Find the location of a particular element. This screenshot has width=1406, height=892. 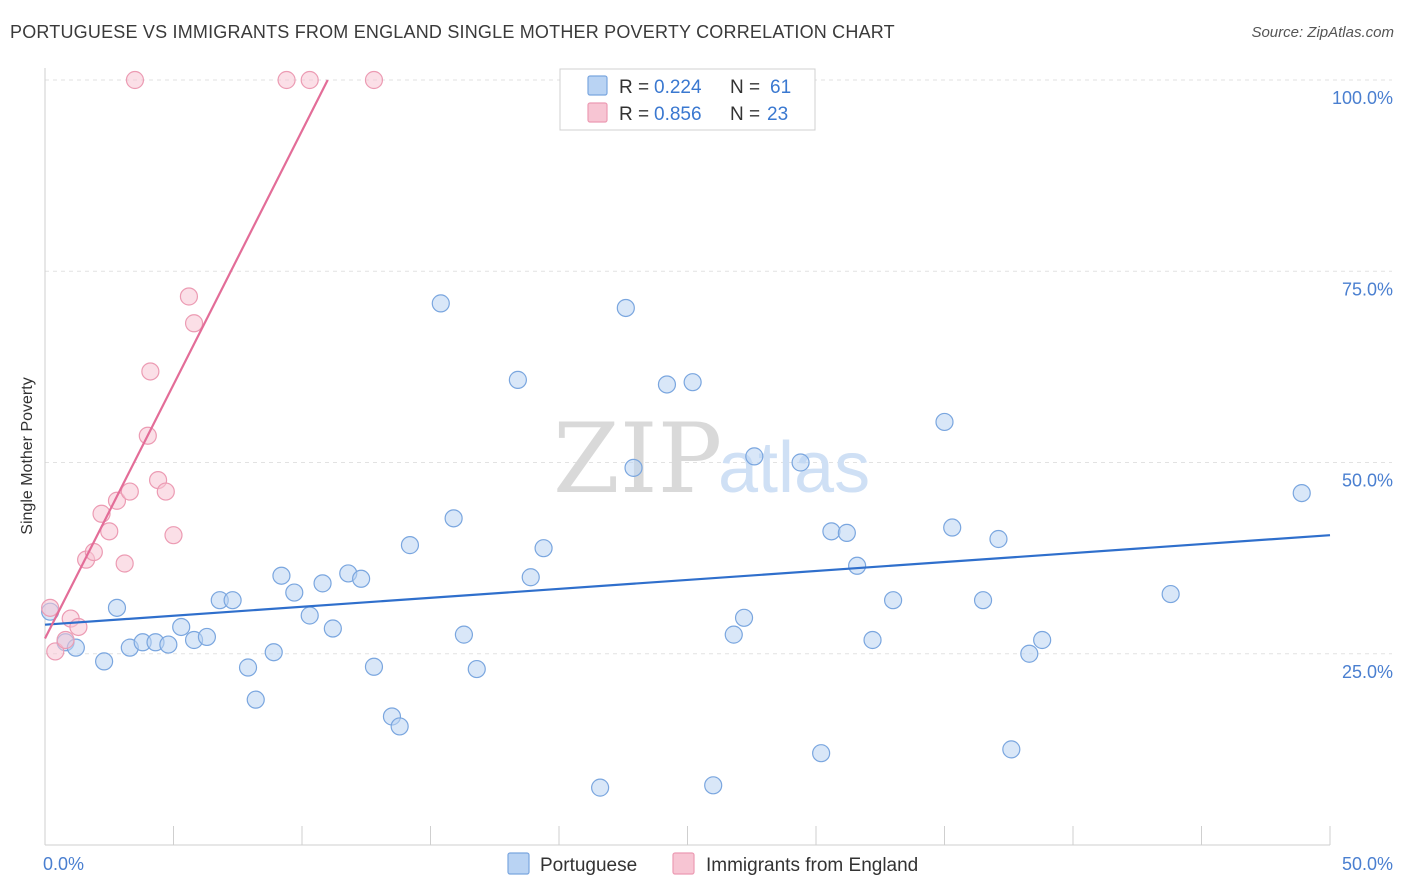

y-tick-label: 25.0% is located at coordinates (1367, 672).